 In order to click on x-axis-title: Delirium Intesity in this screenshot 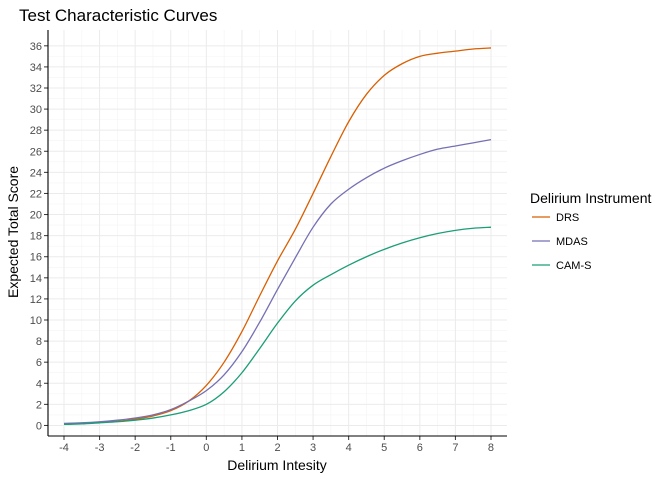, I will do `click(277, 465)`.